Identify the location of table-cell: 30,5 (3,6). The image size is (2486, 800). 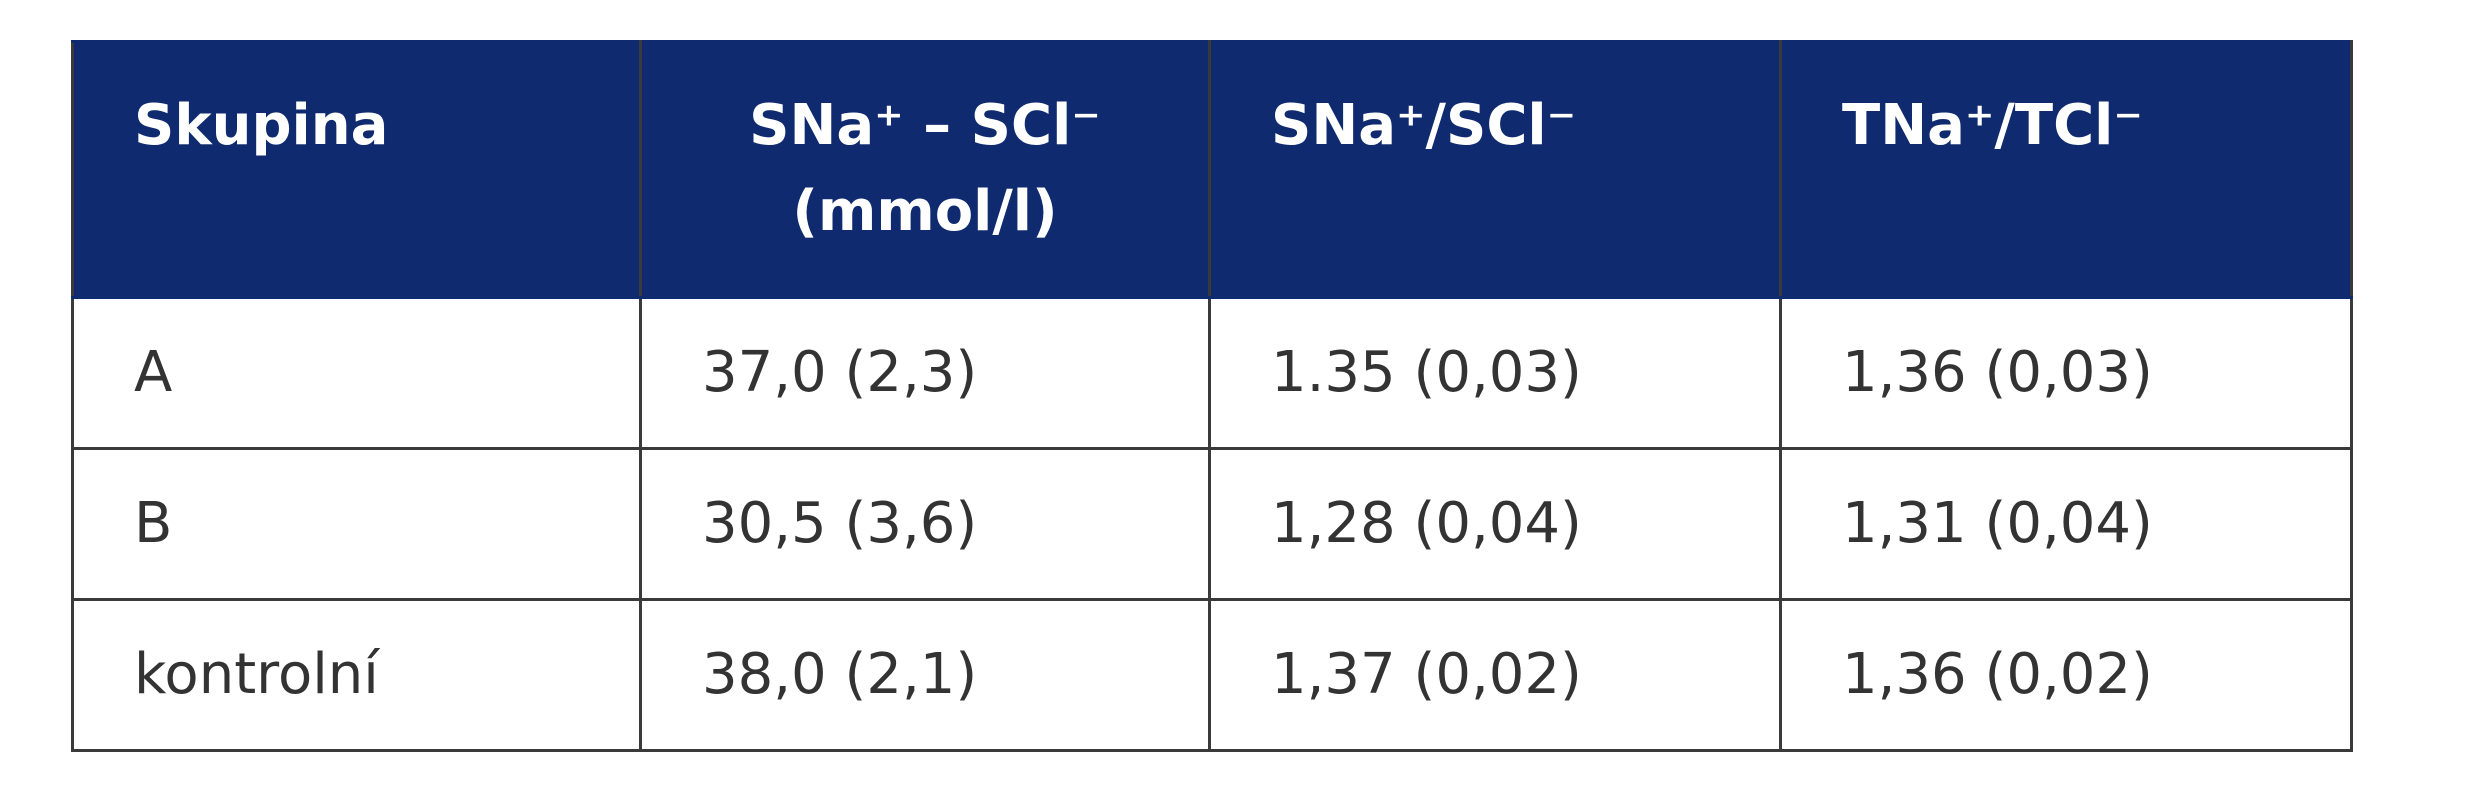
(925, 524).